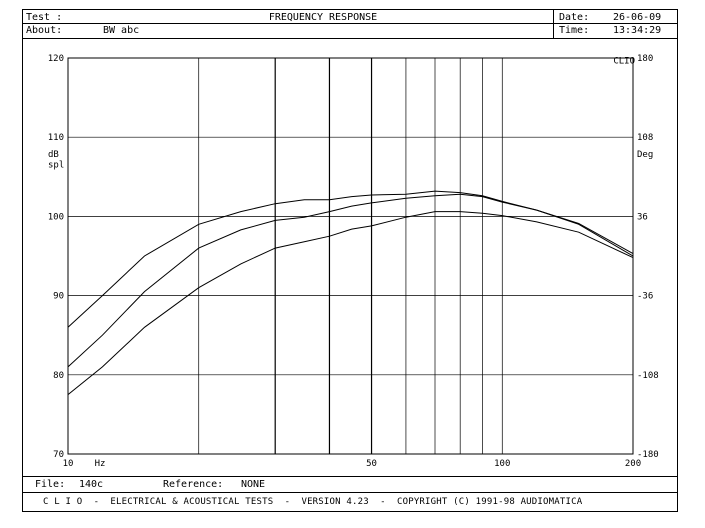 This screenshot has height=528, width=705. I want to click on about-value: BW abc, so click(121, 30).